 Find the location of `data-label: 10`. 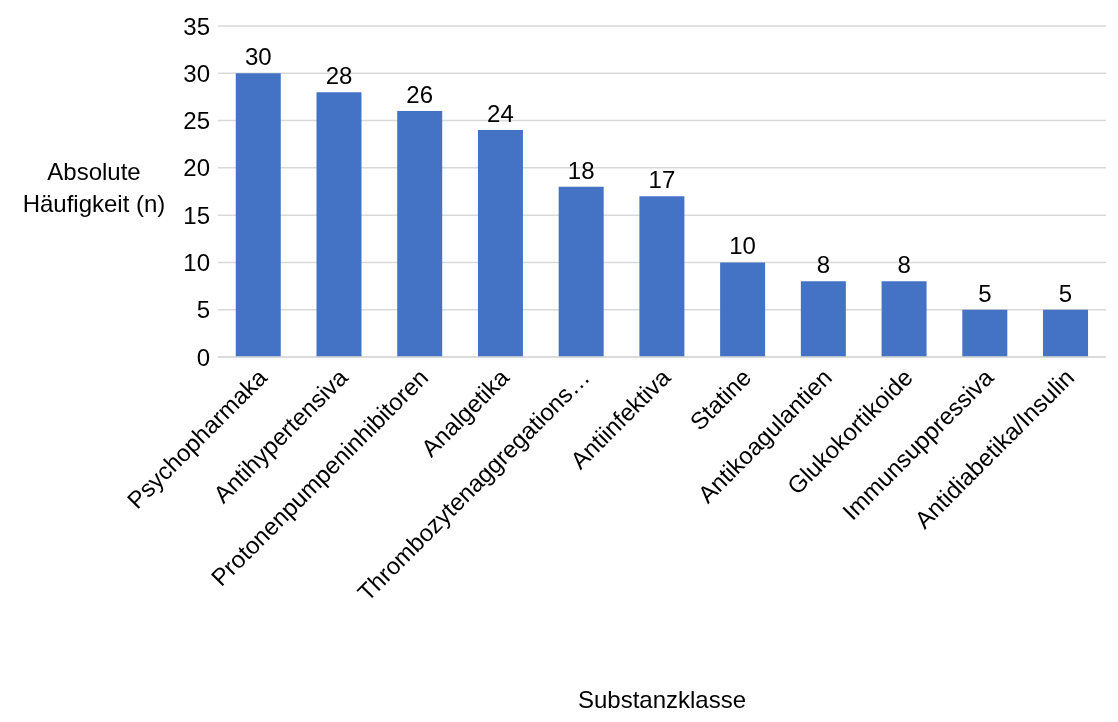

data-label: 10 is located at coordinates (742, 246).